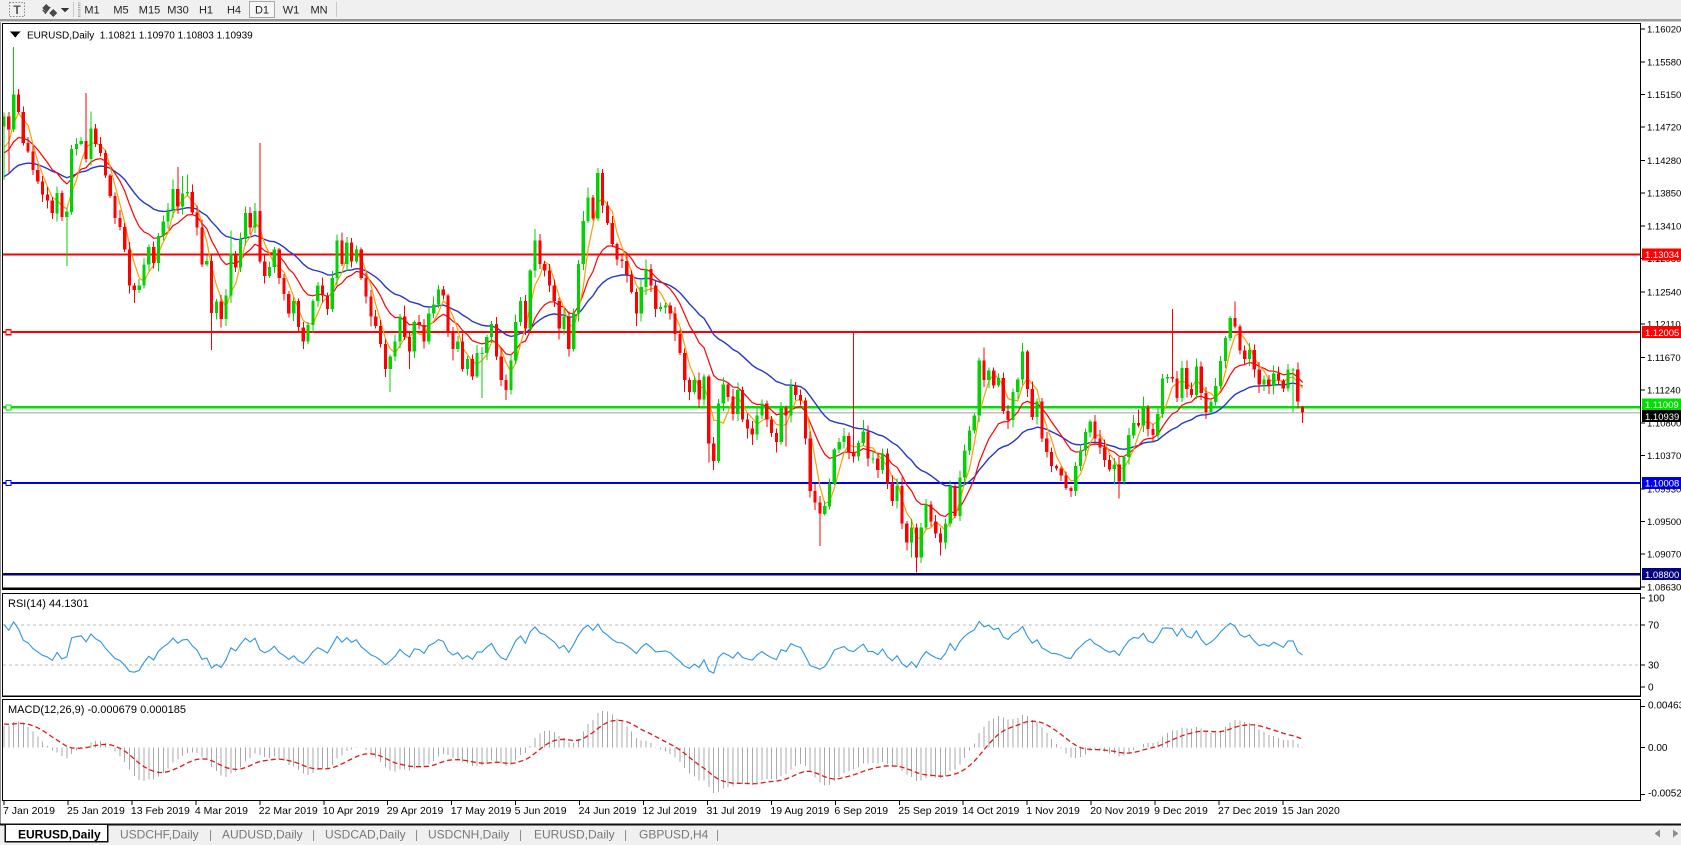 This screenshot has height=845, width=1681. I want to click on svg-text: 6 Sep 2019, so click(861, 811).